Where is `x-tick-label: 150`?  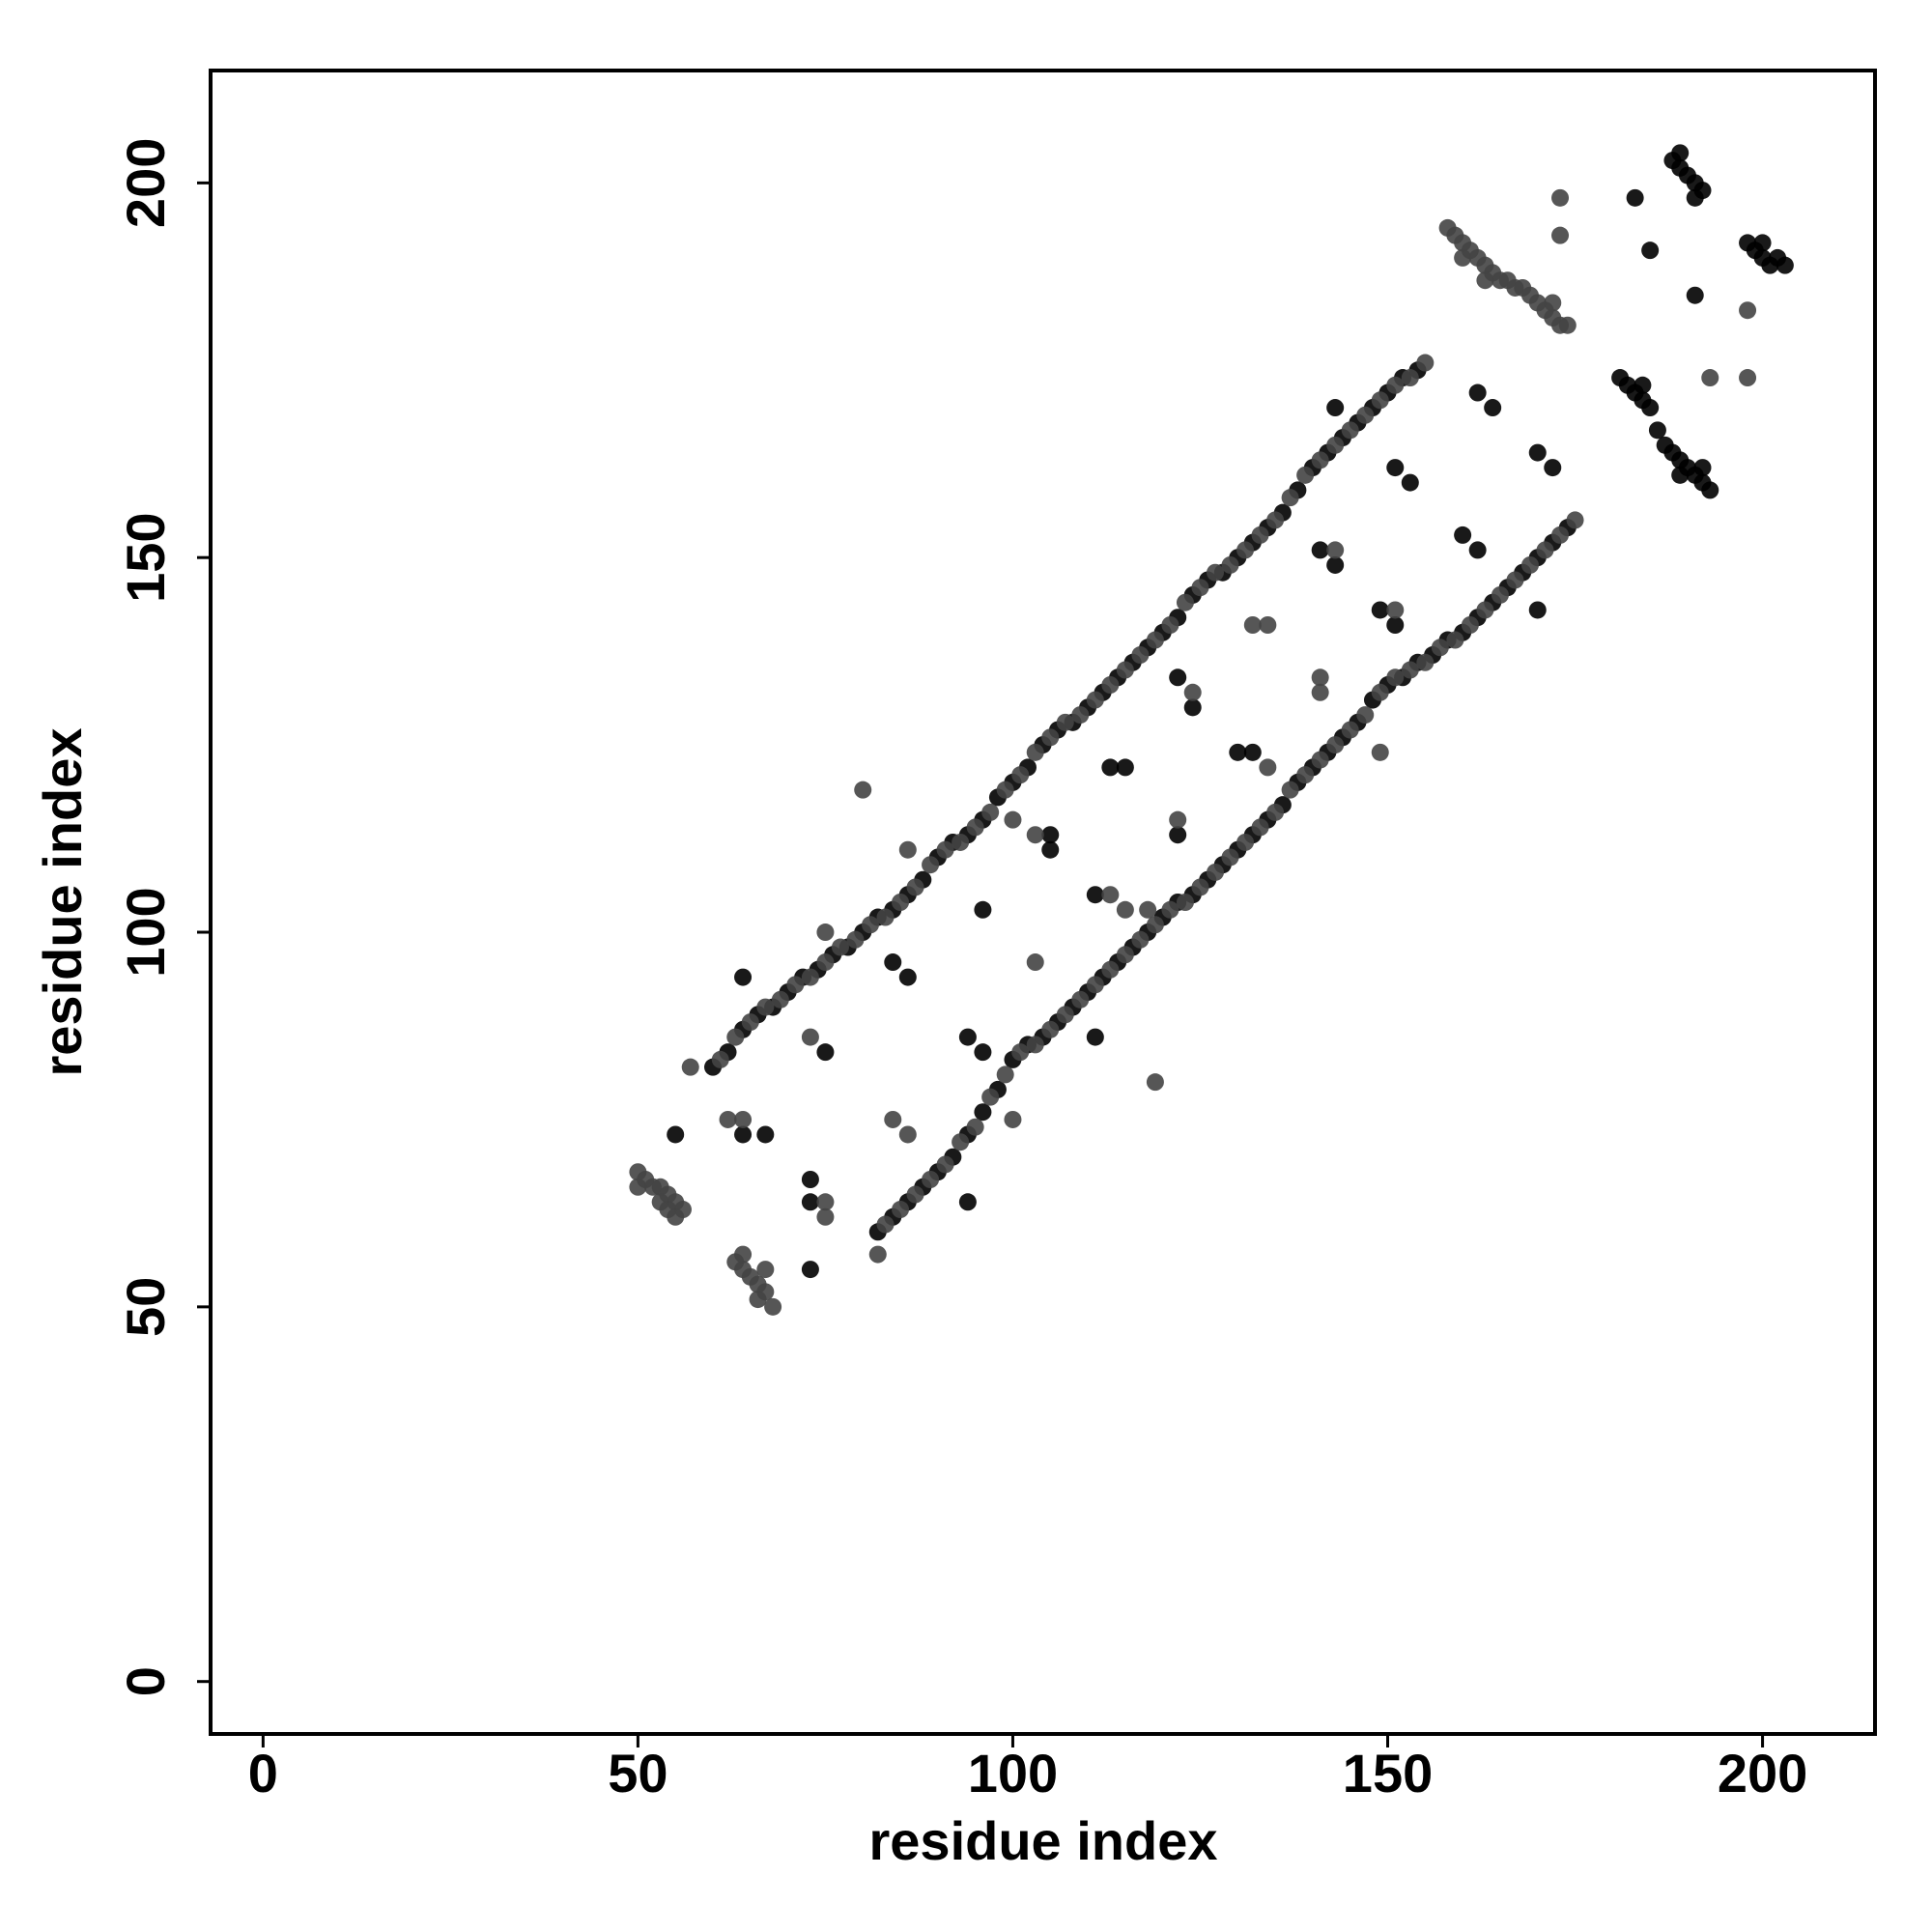
x-tick-label: 150 is located at coordinates (1388, 1773).